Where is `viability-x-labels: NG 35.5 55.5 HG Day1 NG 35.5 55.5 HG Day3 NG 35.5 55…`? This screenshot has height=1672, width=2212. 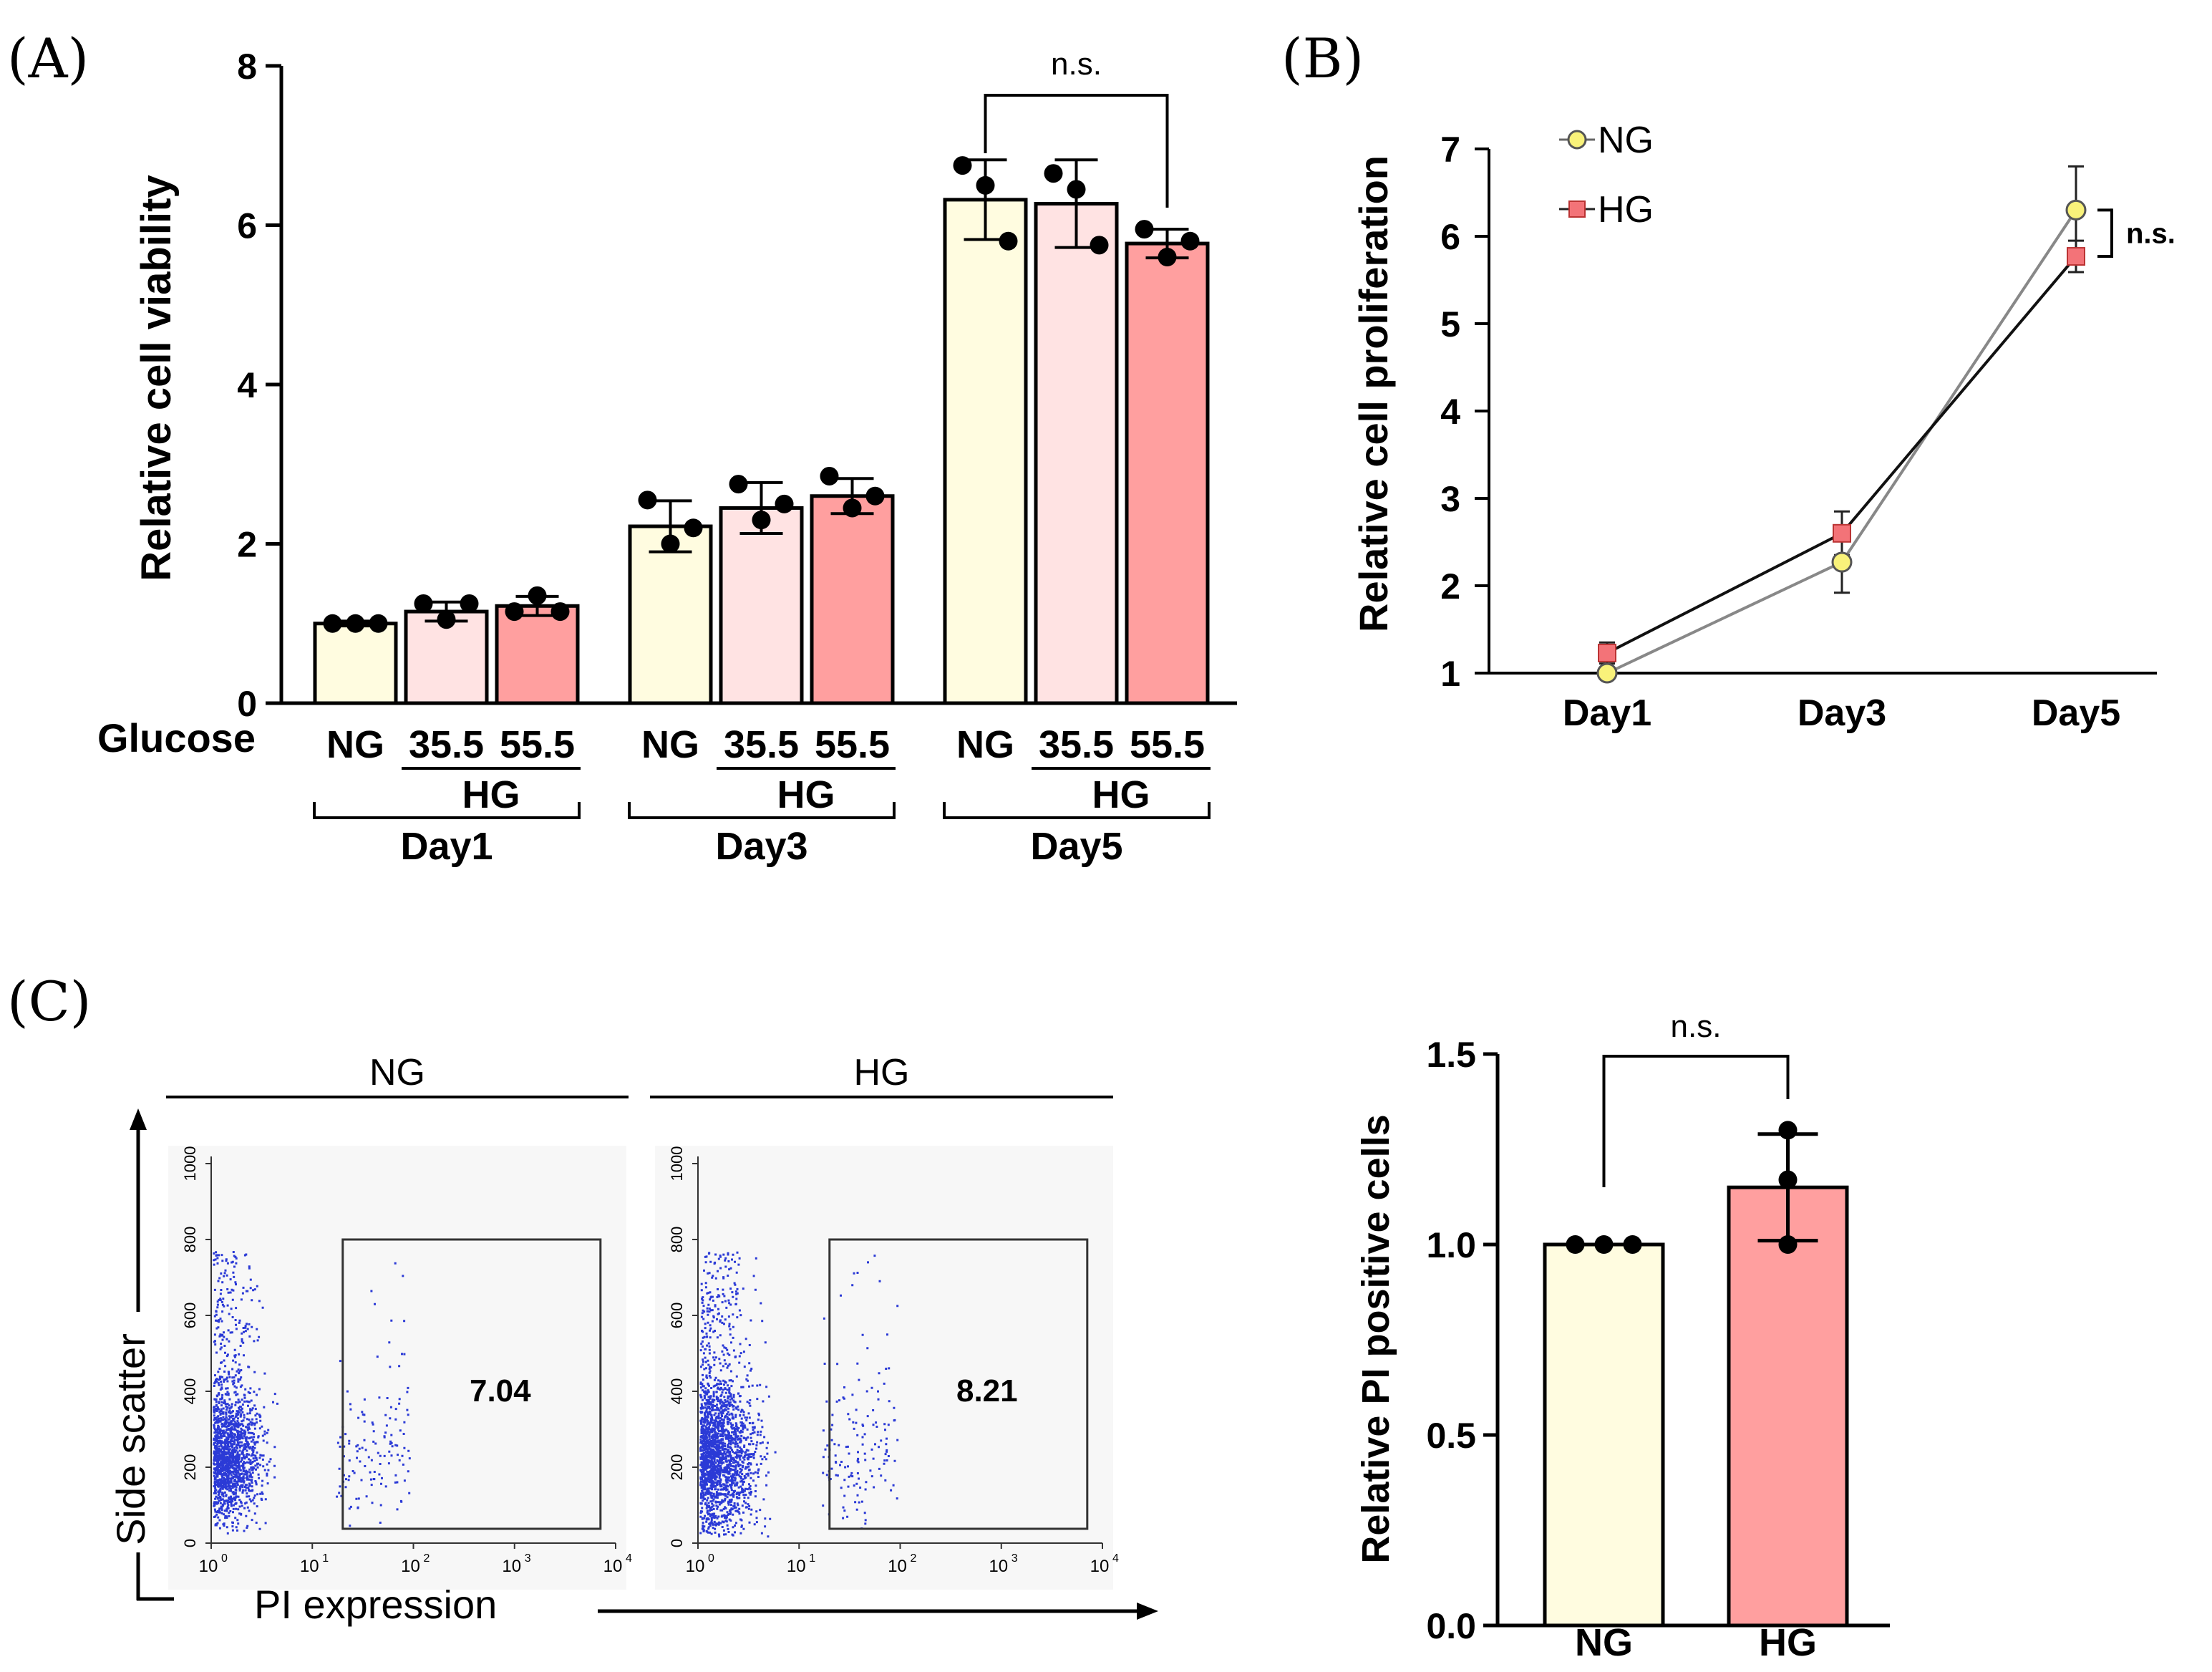 viability-x-labels: NG 35.5 55.5 HG Day1 NG 35.5 55.5 HG Day3 NG 35.5 55… is located at coordinates (762, 795).